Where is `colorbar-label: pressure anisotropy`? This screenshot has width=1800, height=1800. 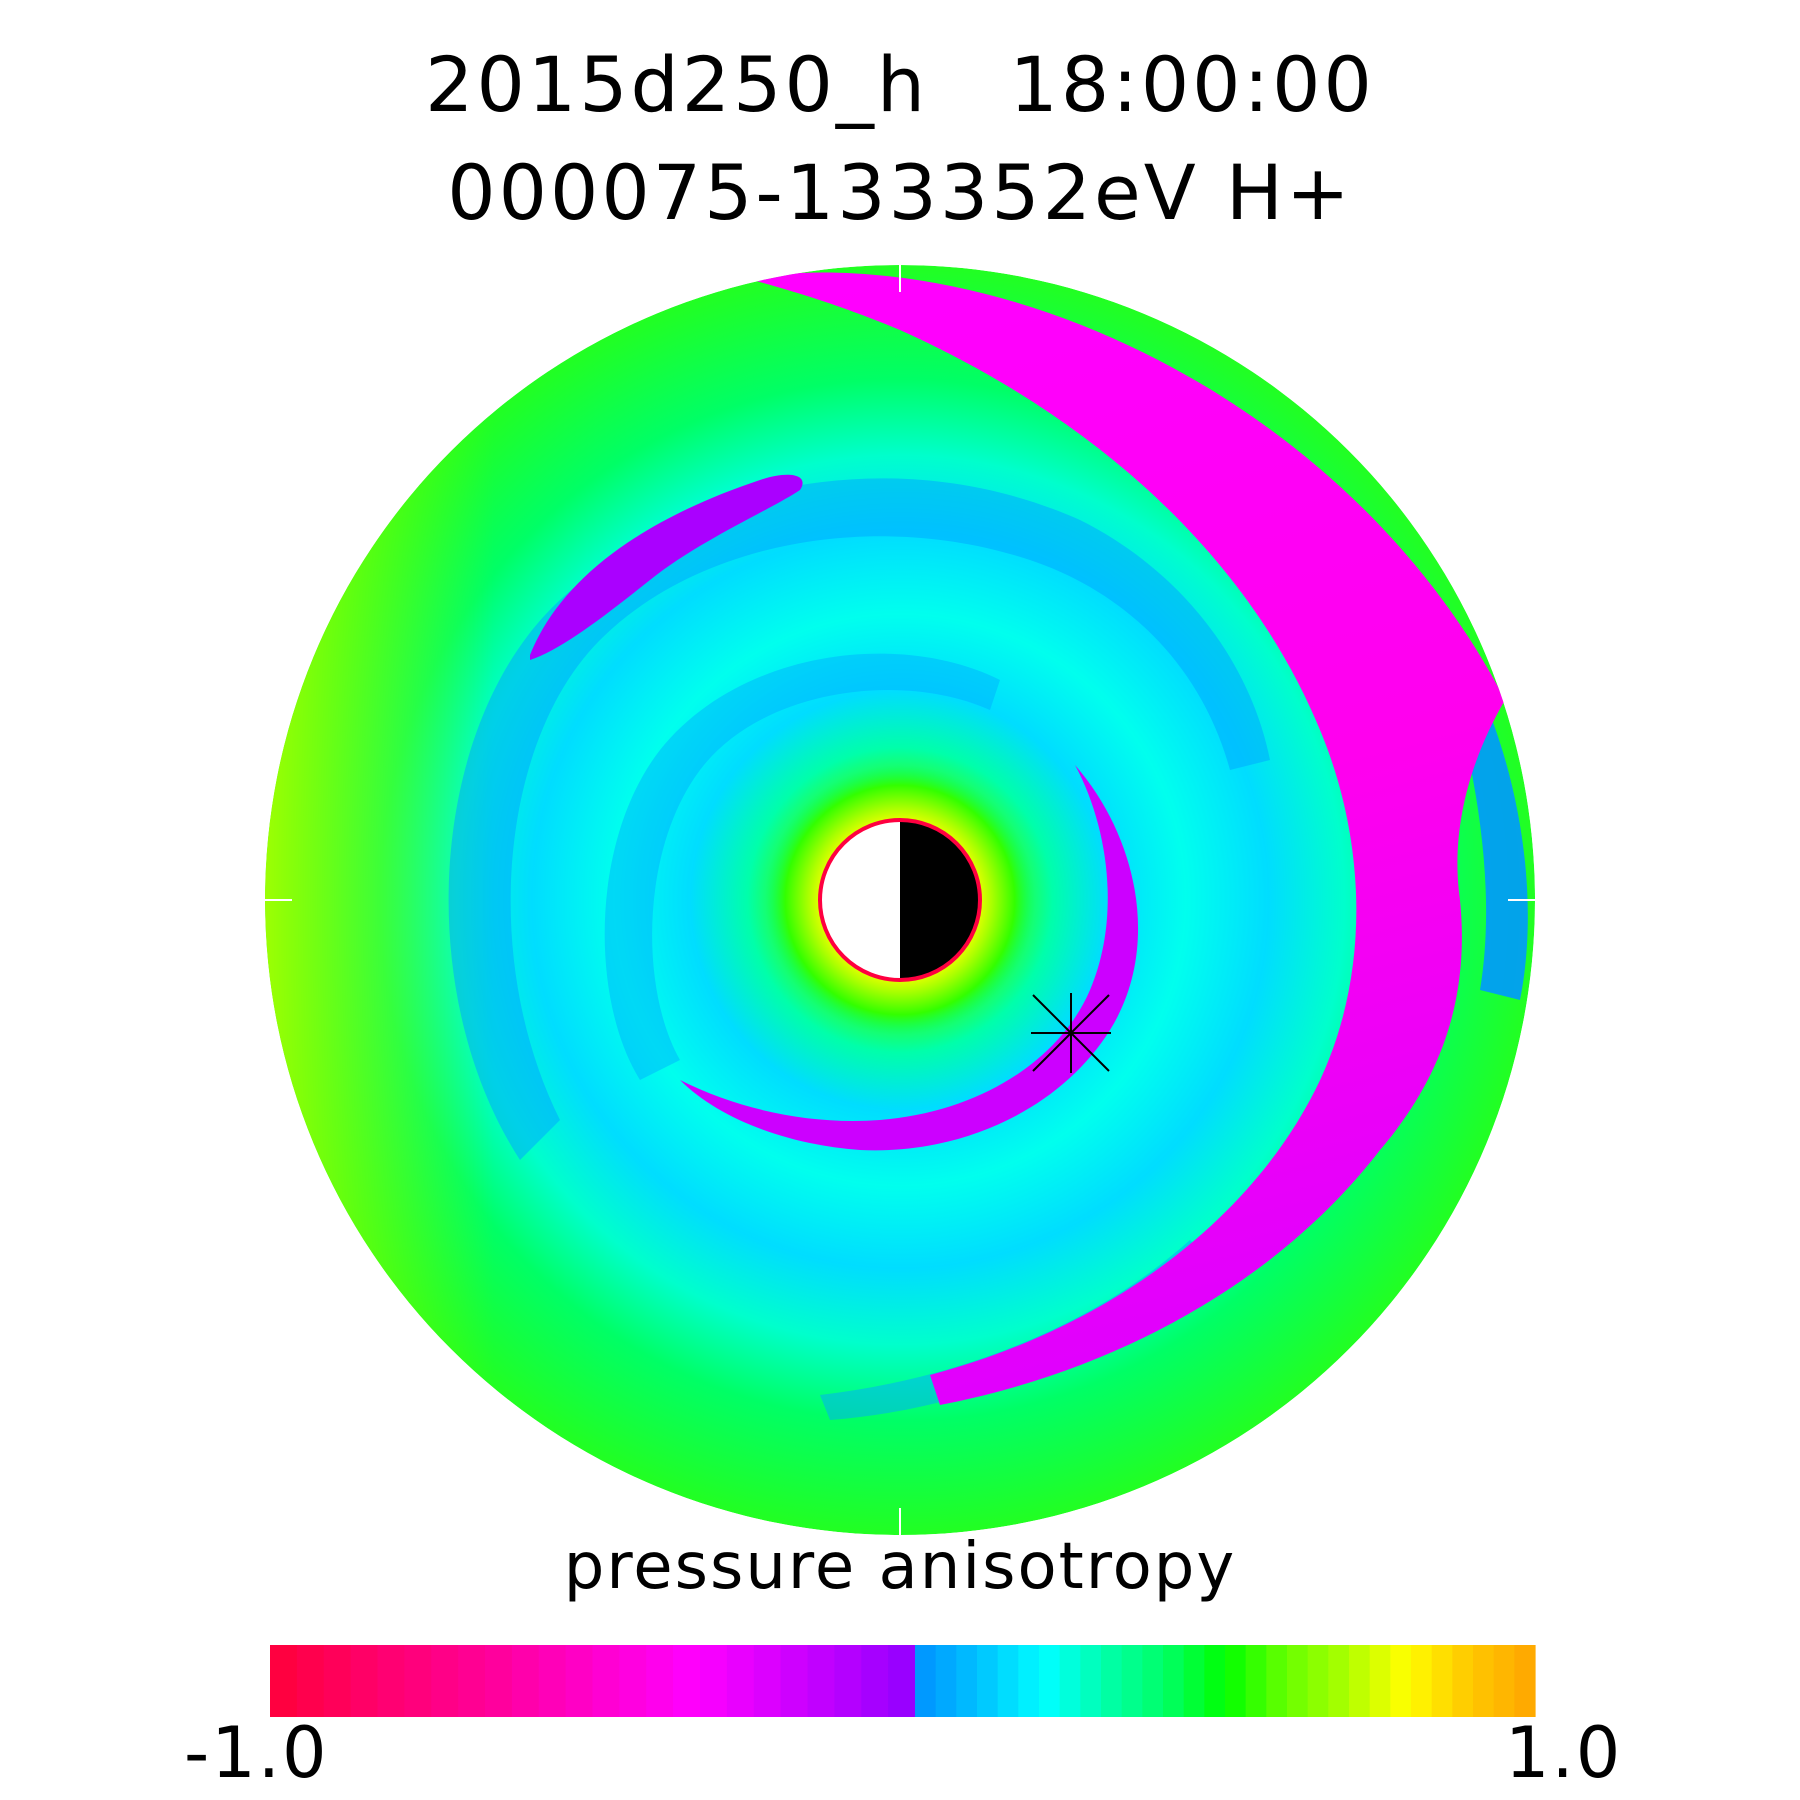
colorbar-label: pressure anisotropy is located at coordinates (900, 1567).